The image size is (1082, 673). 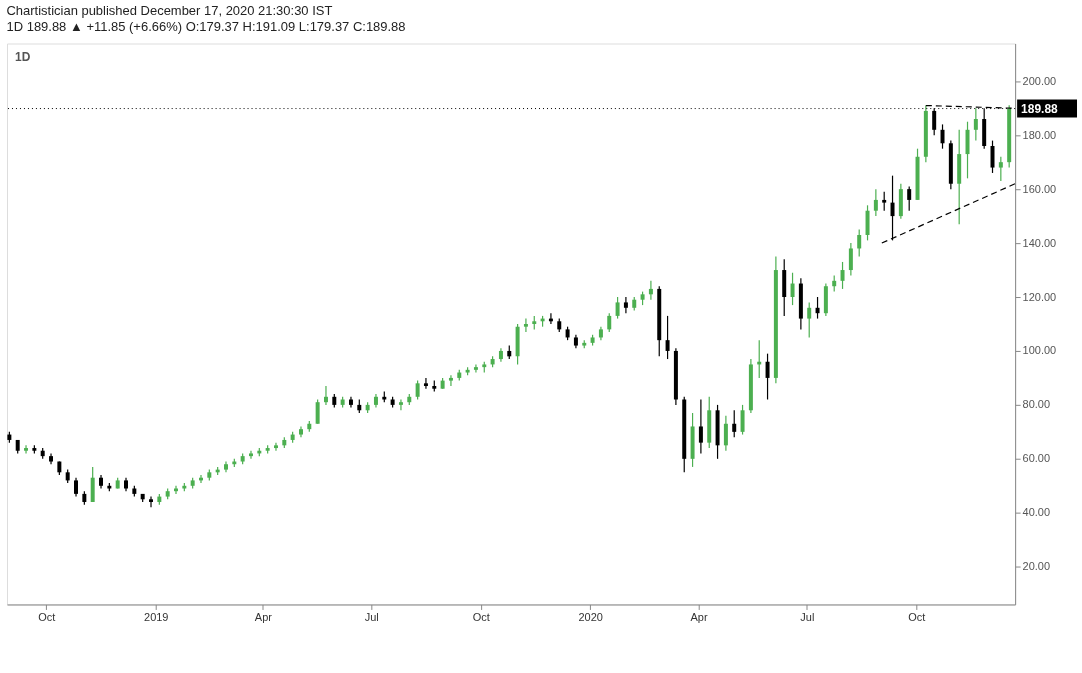 I want to click on annotation: 1D, so click(x=22, y=57).